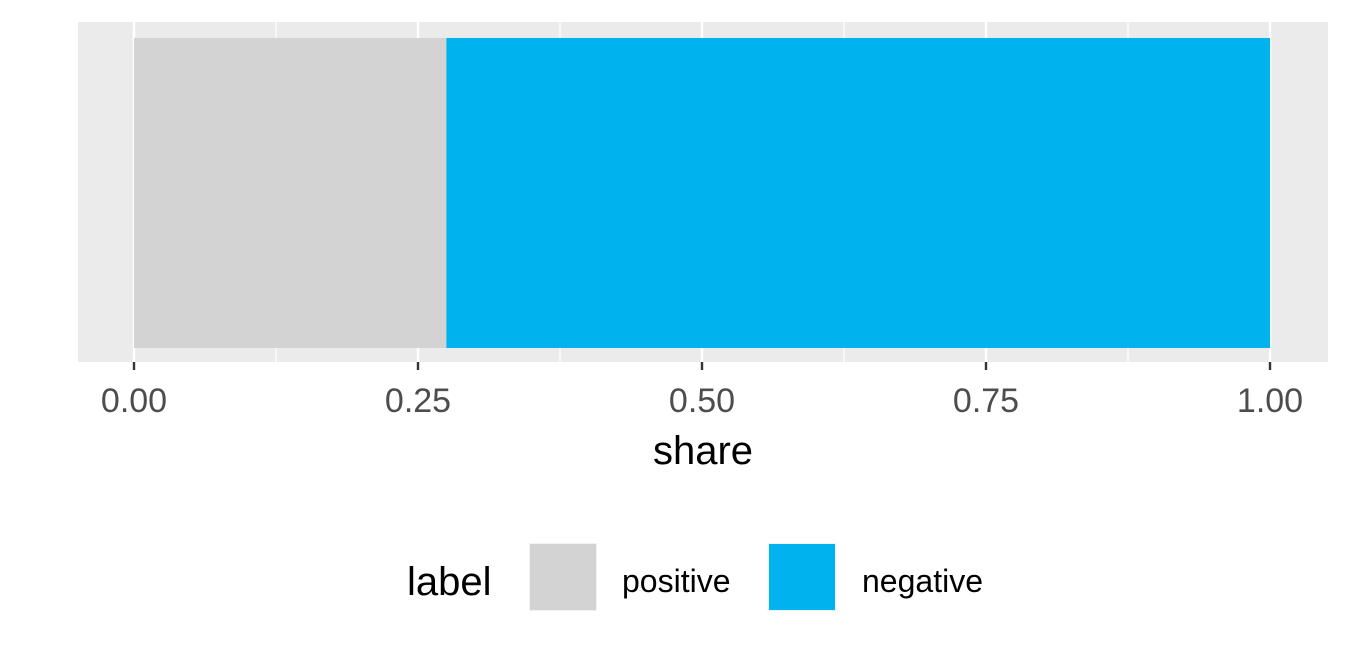  Describe the element at coordinates (563, 577) in the screenshot. I see `legend-key-positive` at that location.